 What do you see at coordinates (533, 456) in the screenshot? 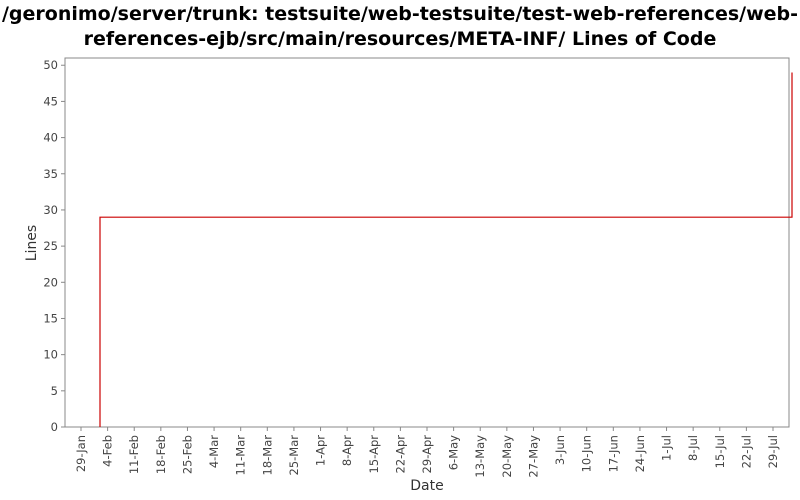
I see `x-tick-label: 27-May` at bounding box center [533, 456].